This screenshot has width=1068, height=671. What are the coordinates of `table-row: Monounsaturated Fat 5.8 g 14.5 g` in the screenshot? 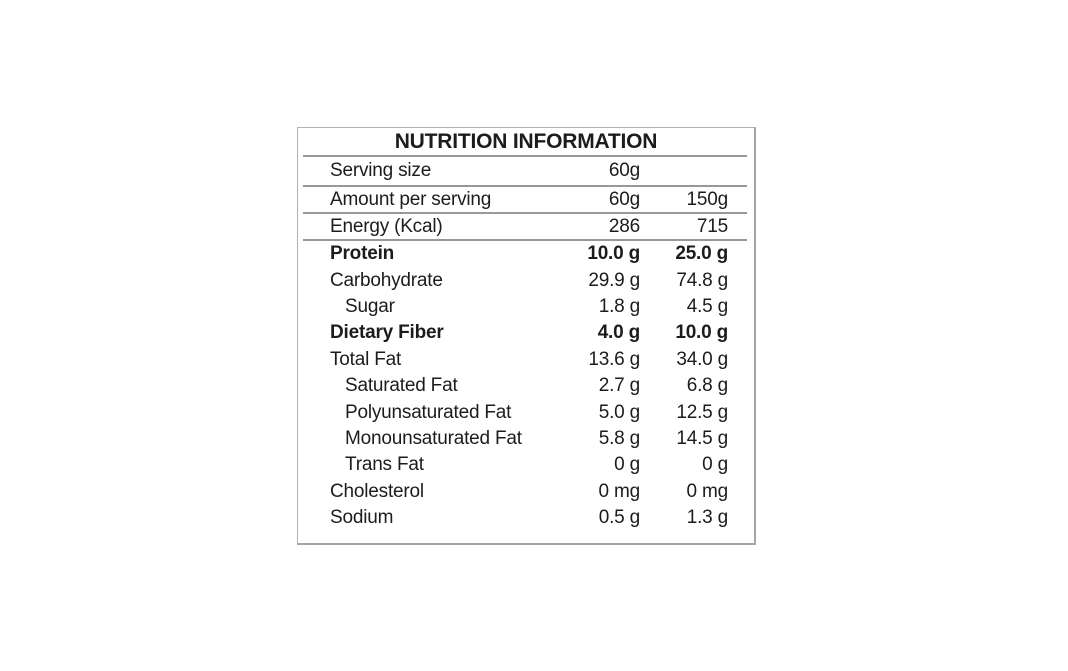 It's located at (526, 439).